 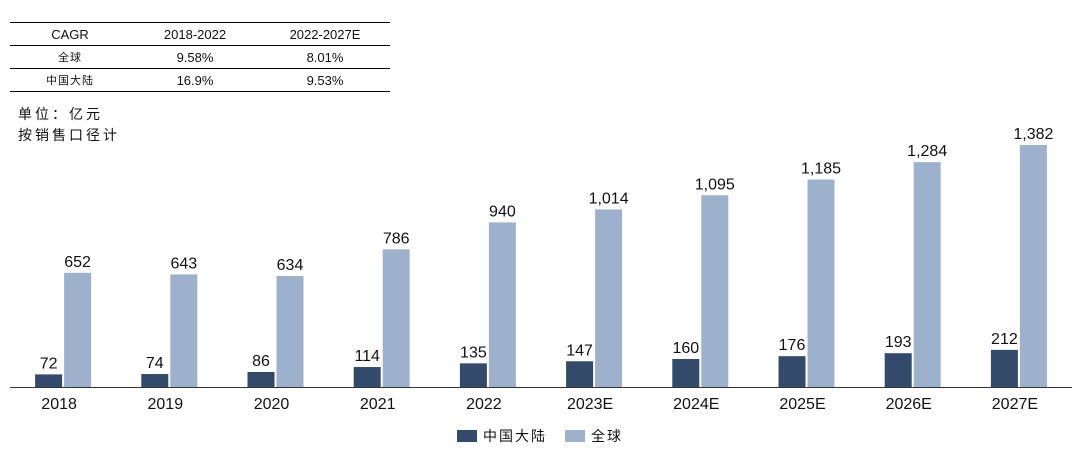 I want to click on cagr-row-value-1: 9.58%, so click(x=195, y=57).